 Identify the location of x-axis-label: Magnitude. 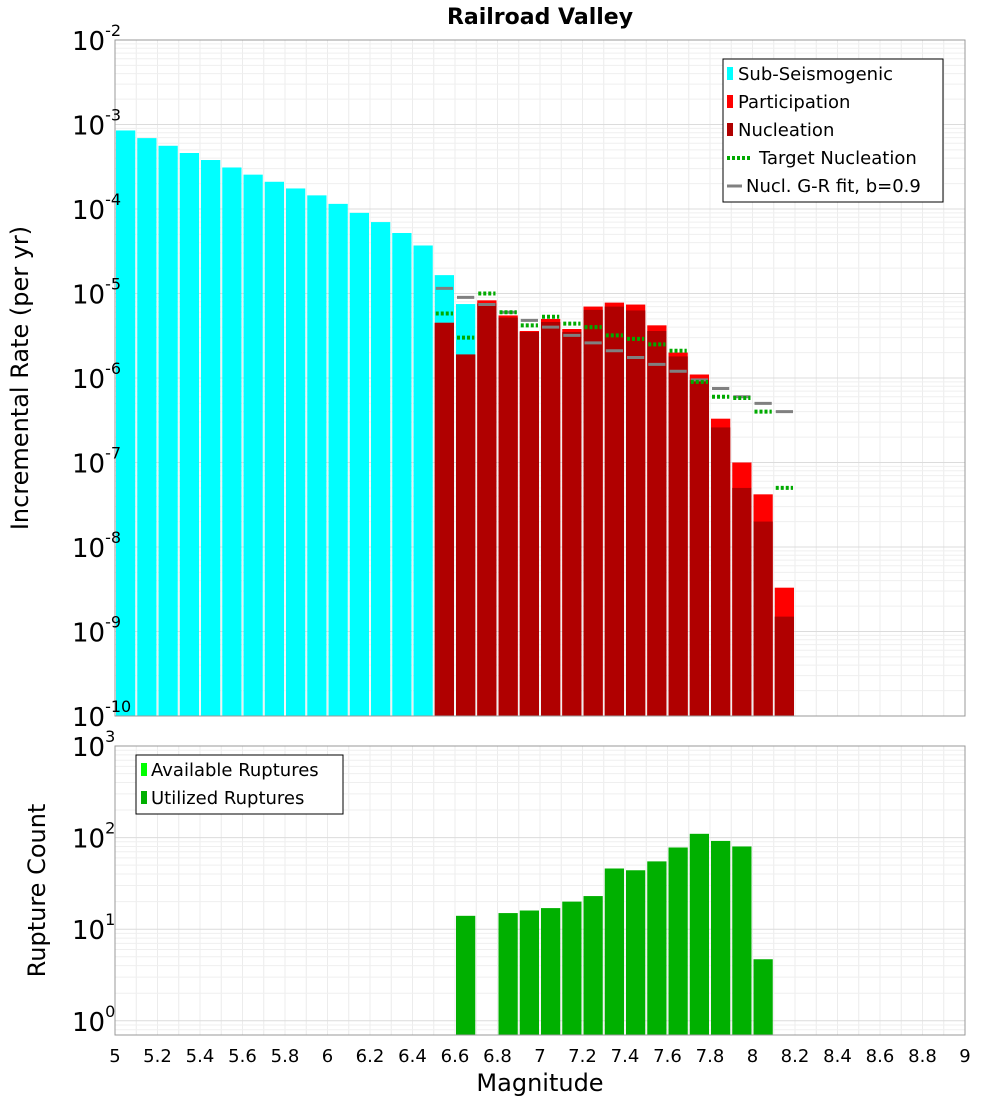
(539, 1083).